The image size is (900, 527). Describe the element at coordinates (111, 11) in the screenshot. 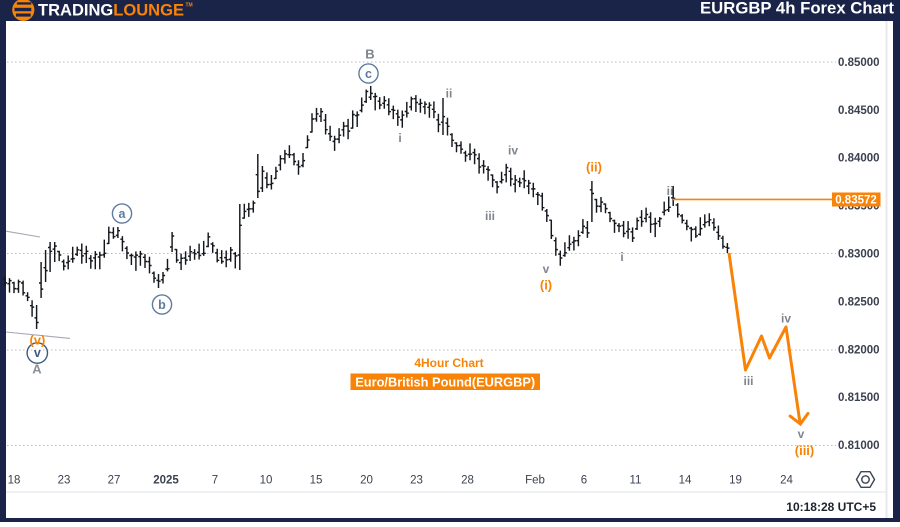

I see `svg-text: TRADINGLOUNGE` at that location.